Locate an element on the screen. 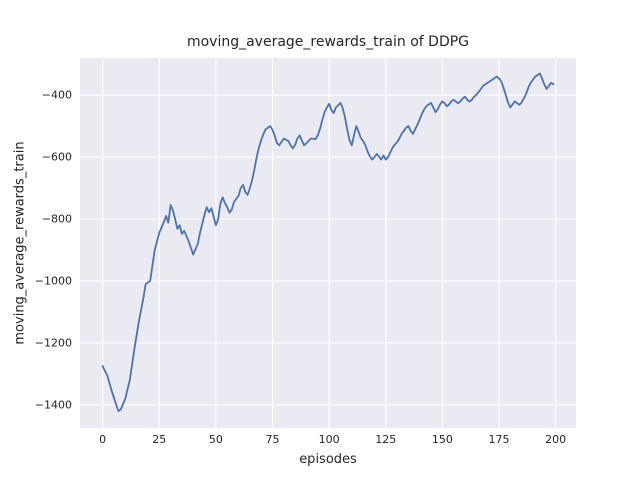 Image resolution: width=640 pixels, height=480 pixels. x-tick-label: 25 is located at coordinates (159, 439).